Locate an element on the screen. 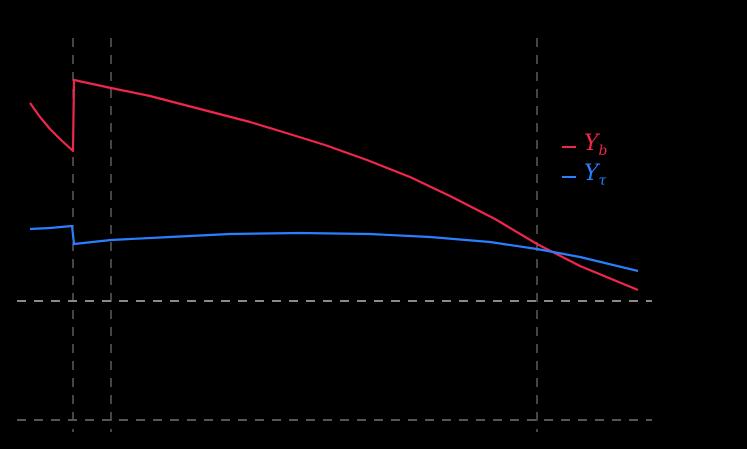 The width and height of the screenshot is (747, 449). series-line-y-tau is located at coordinates (334, 248).